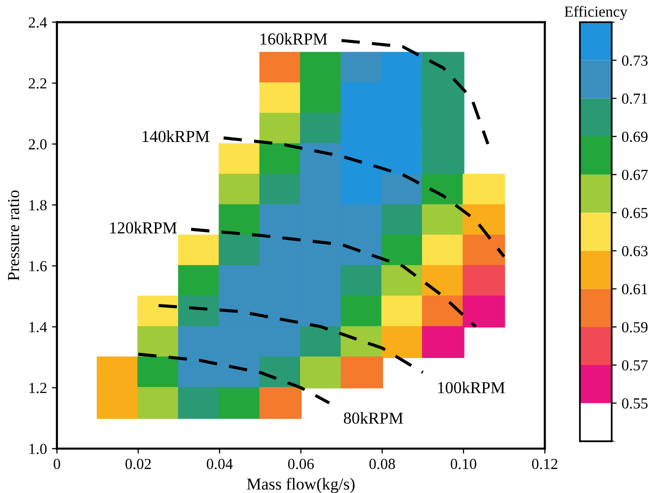 The height and width of the screenshot is (493, 662). I want to click on color-bar-label: 0.61, so click(635, 289).